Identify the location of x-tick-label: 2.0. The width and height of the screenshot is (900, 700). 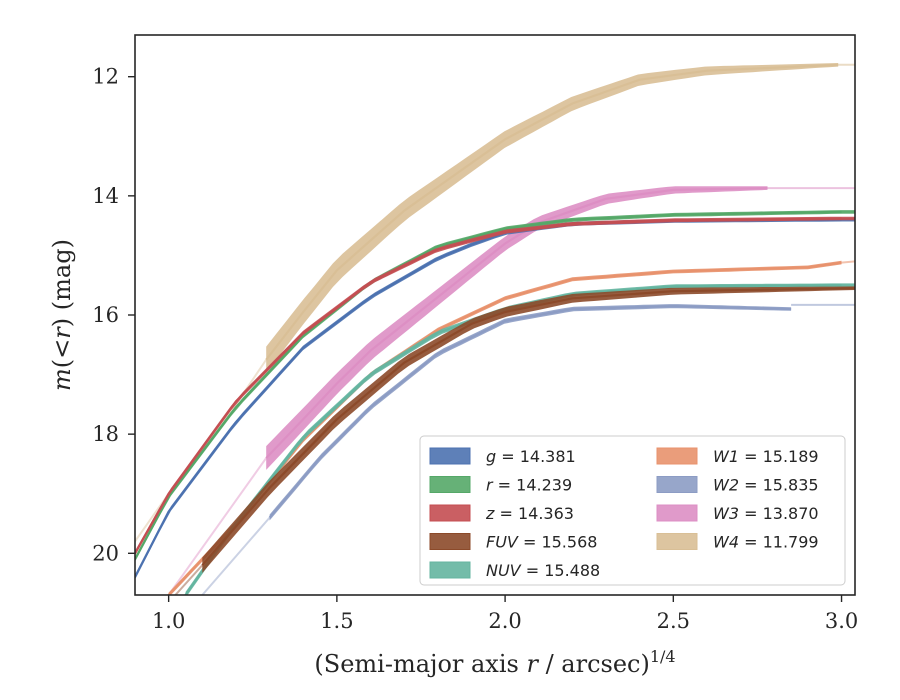
(504, 621).